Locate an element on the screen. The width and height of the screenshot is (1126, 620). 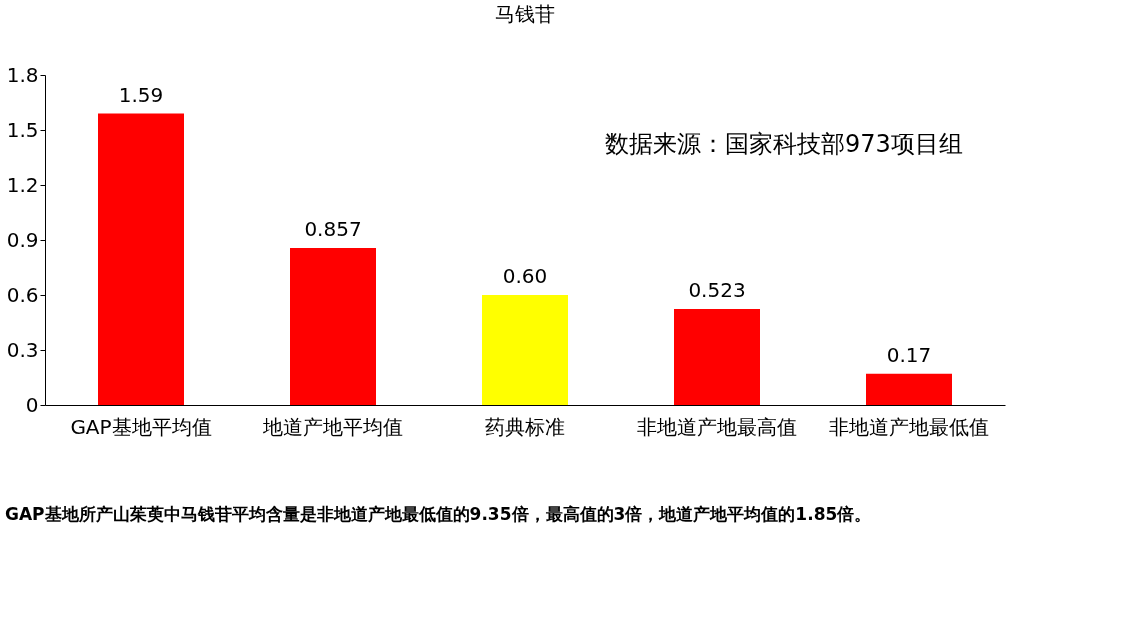
x-tick-label: 地道产地平均值 is located at coordinates (332, 426).